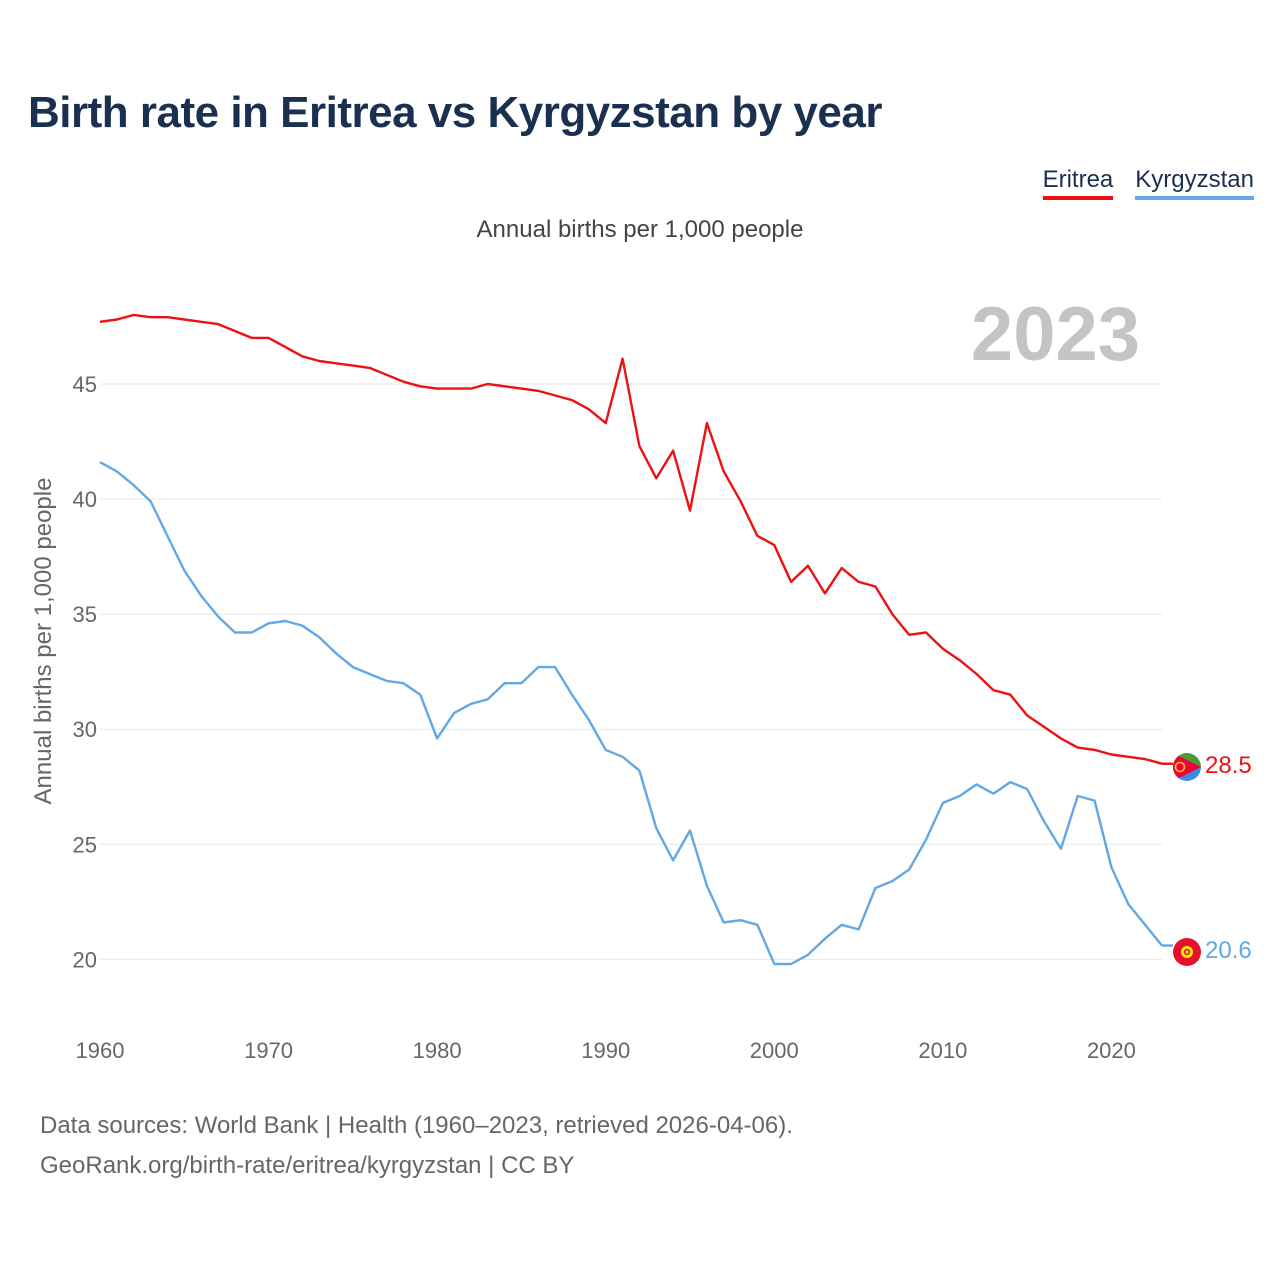  I want to click on x-tick-label: 1990, so click(605, 1050).